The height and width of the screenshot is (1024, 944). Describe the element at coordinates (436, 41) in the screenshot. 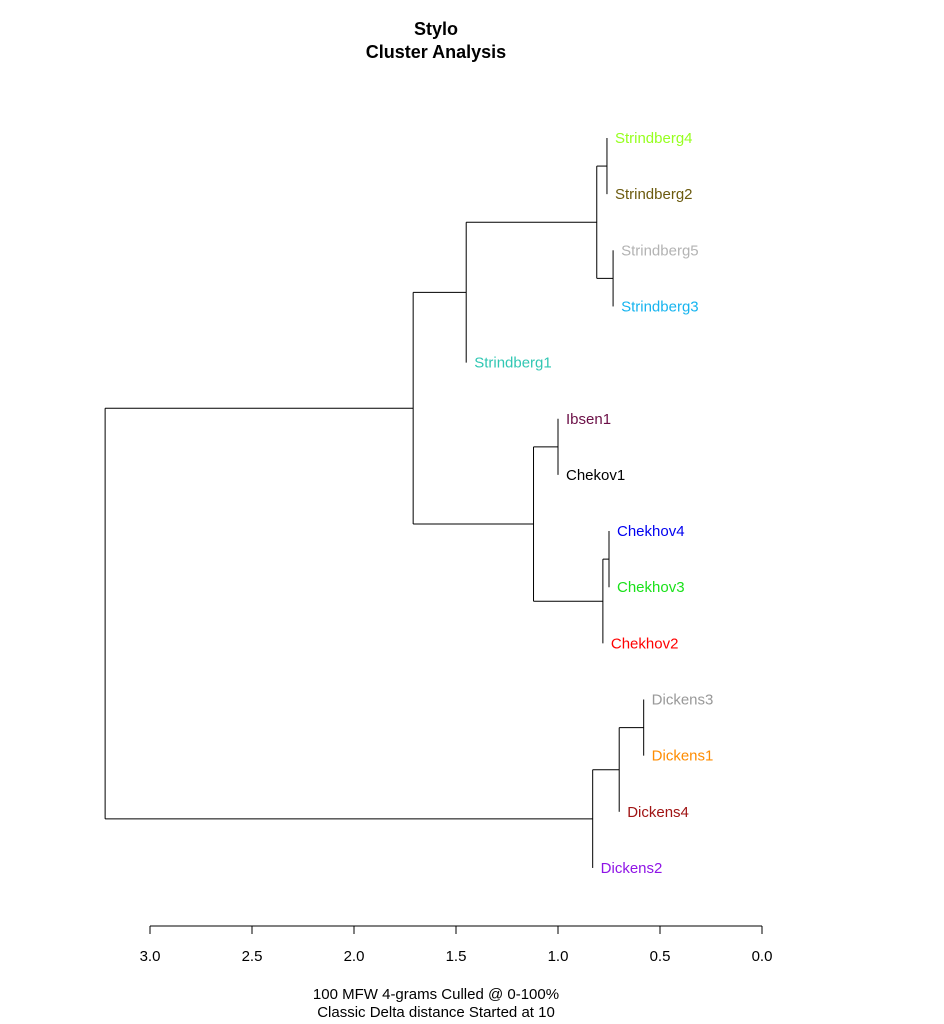

I see `chart-title: Stylo Cluster Analysis` at that location.